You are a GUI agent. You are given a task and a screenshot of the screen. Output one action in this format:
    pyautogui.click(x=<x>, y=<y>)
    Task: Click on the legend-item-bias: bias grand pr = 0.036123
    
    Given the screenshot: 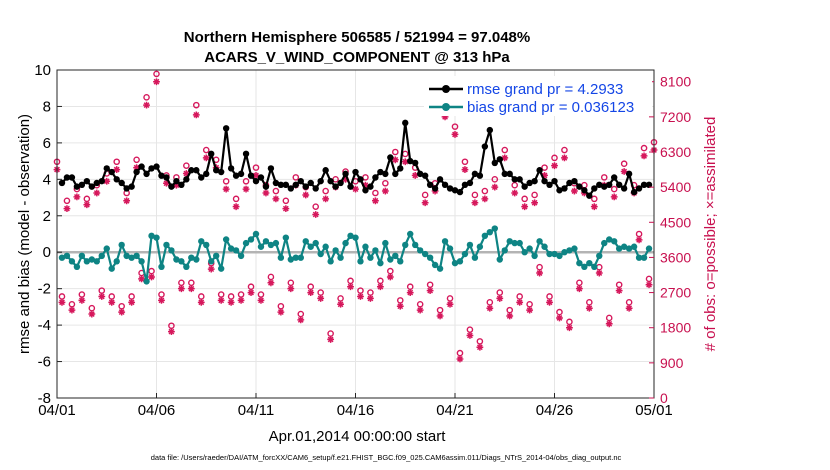 What is the action you would take?
    pyautogui.click(x=531, y=107)
    